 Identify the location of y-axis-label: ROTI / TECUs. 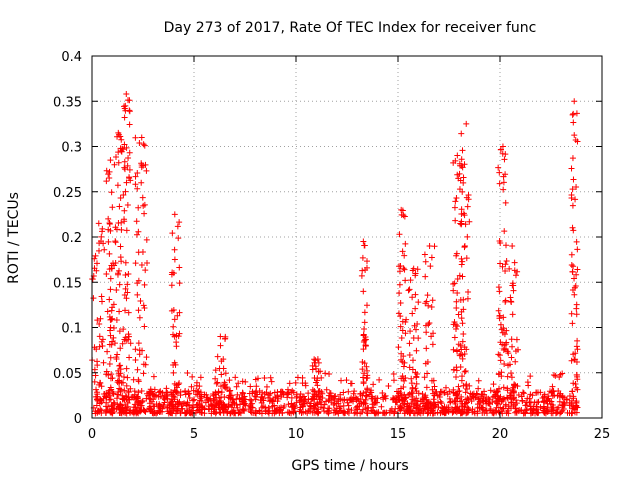
(14, 238).